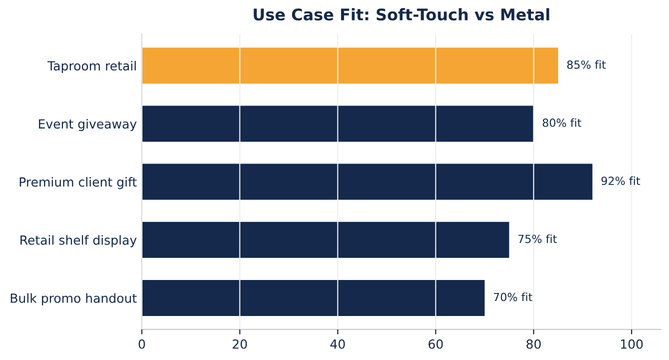 The width and height of the screenshot is (669, 360). What do you see at coordinates (586, 64) in the screenshot?
I see `data-label: 85% fit` at bounding box center [586, 64].